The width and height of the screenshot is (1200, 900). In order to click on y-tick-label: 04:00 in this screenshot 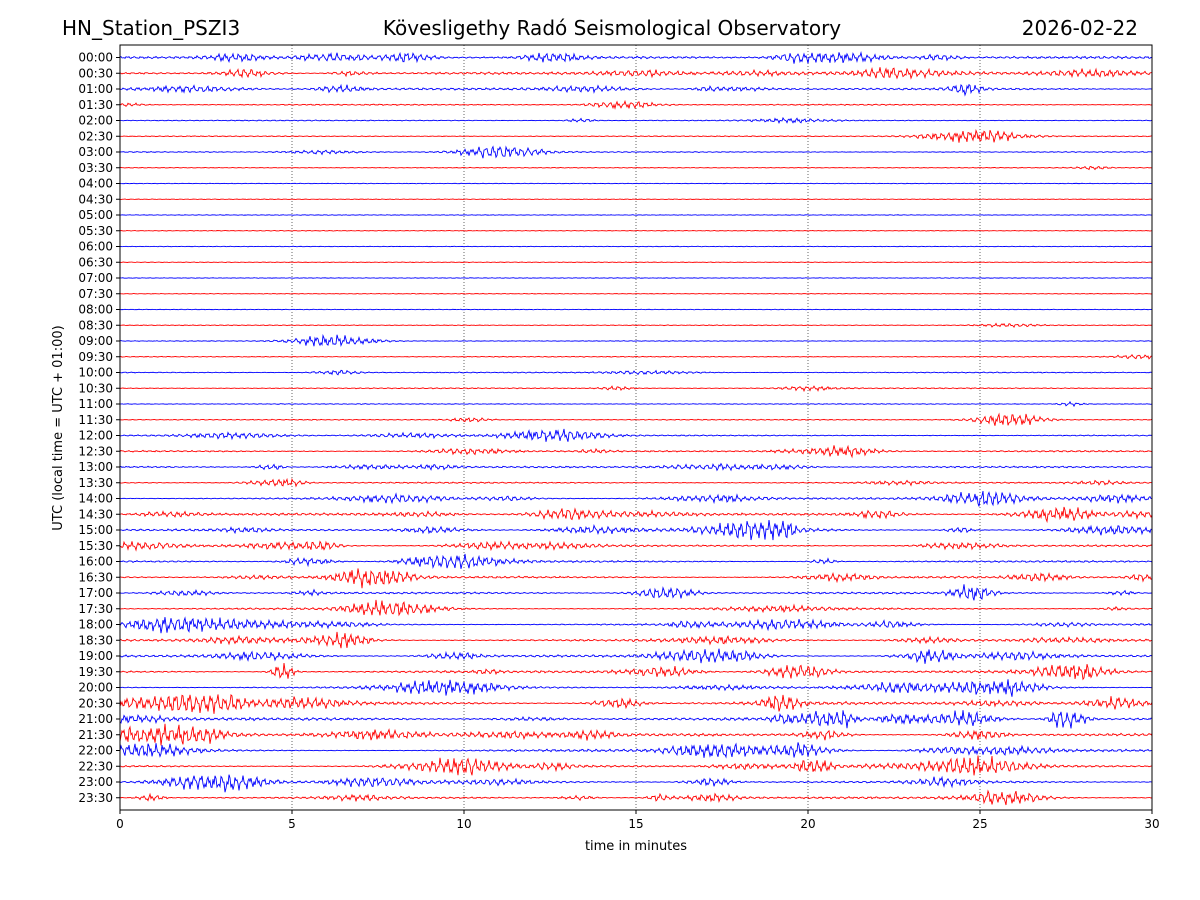, I will do `click(95, 184)`.